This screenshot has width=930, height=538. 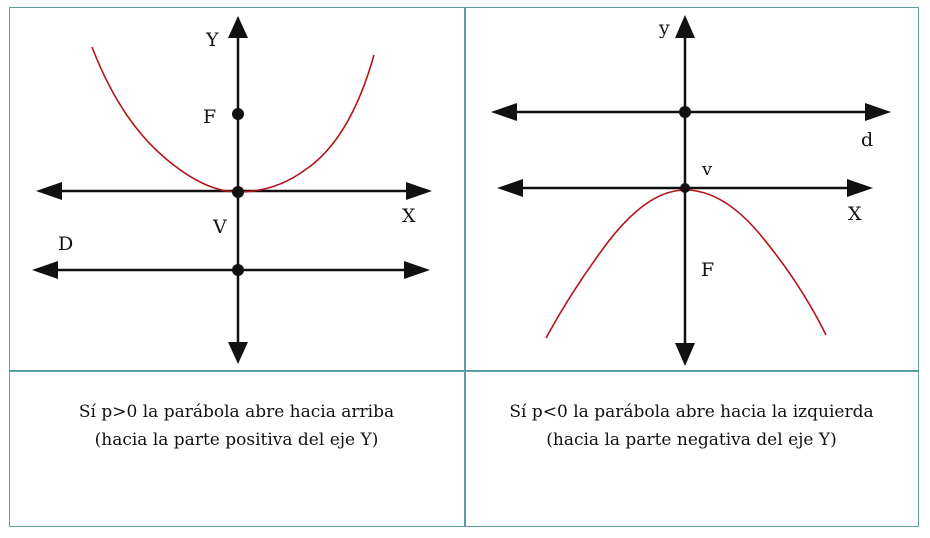 What do you see at coordinates (664, 28) in the screenshot?
I see `right-y-label: y` at bounding box center [664, 28].